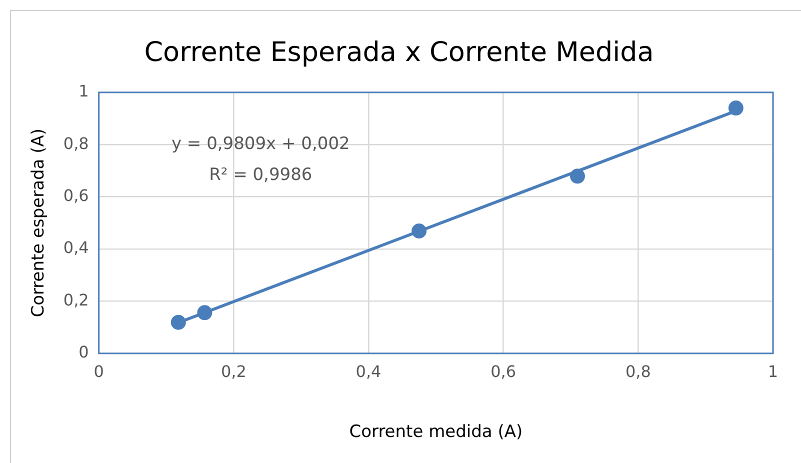  I want to click on annotation: y = 0,9809x + 0,002, so click(260, 144).